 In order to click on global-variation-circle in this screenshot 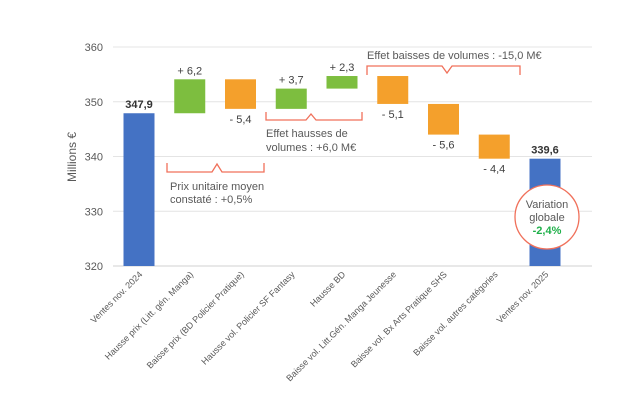, I will do `click(547, 217)`.